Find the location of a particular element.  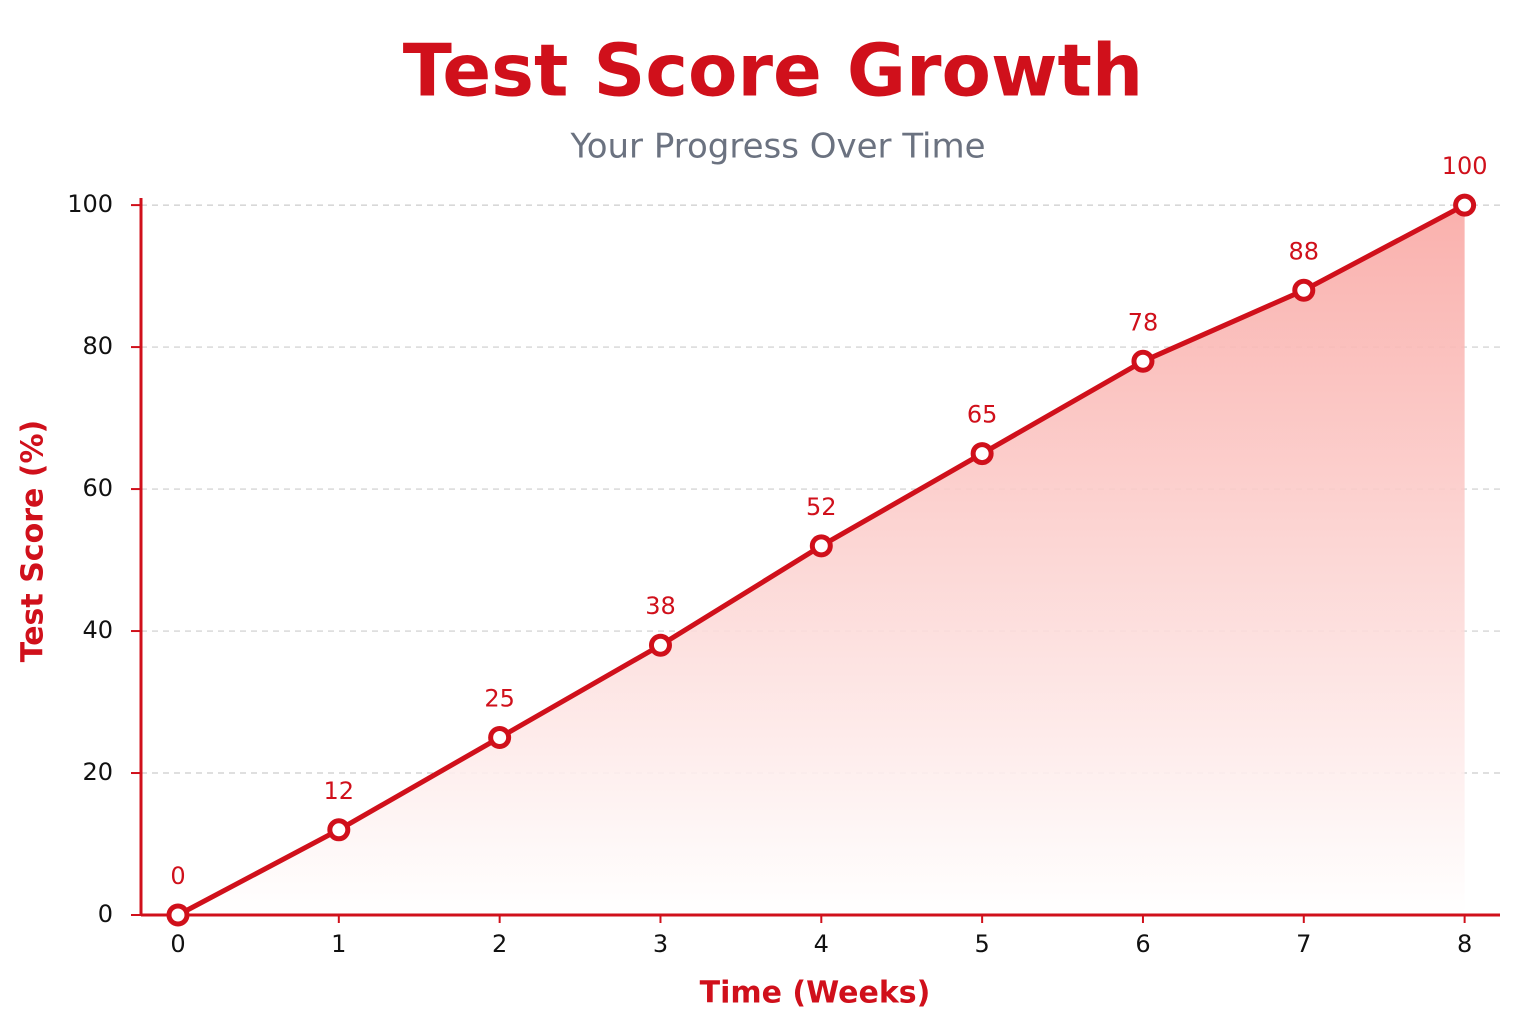

value-label: 25 is located at coordinates (499, 699).